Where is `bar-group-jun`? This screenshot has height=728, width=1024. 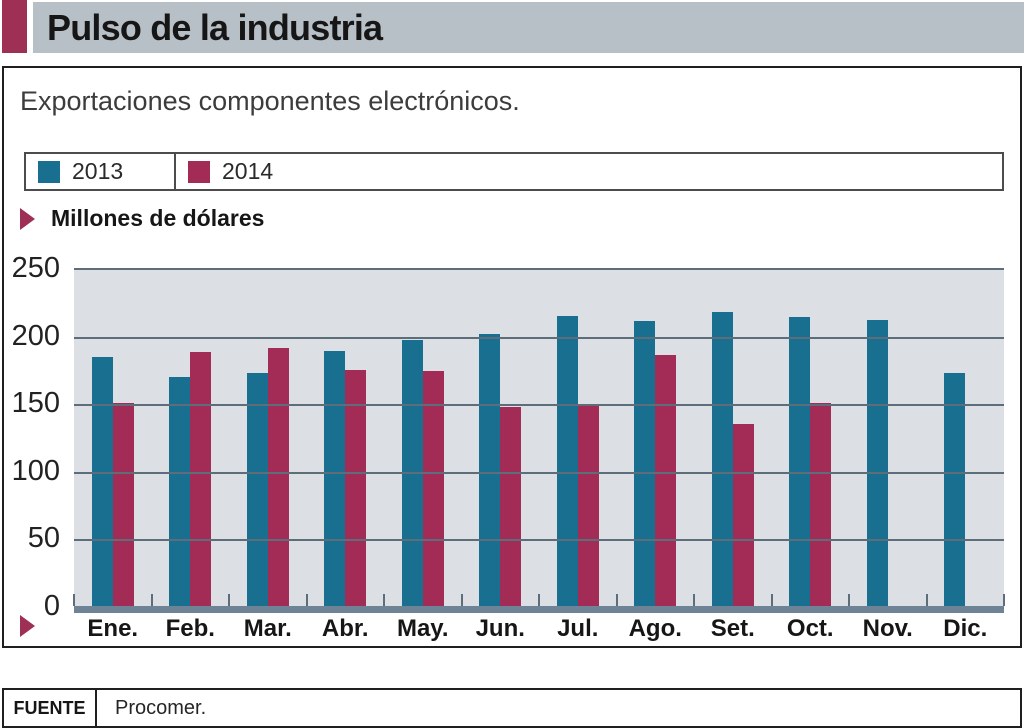
bar-group-jun is located at coordinates (501, 439).